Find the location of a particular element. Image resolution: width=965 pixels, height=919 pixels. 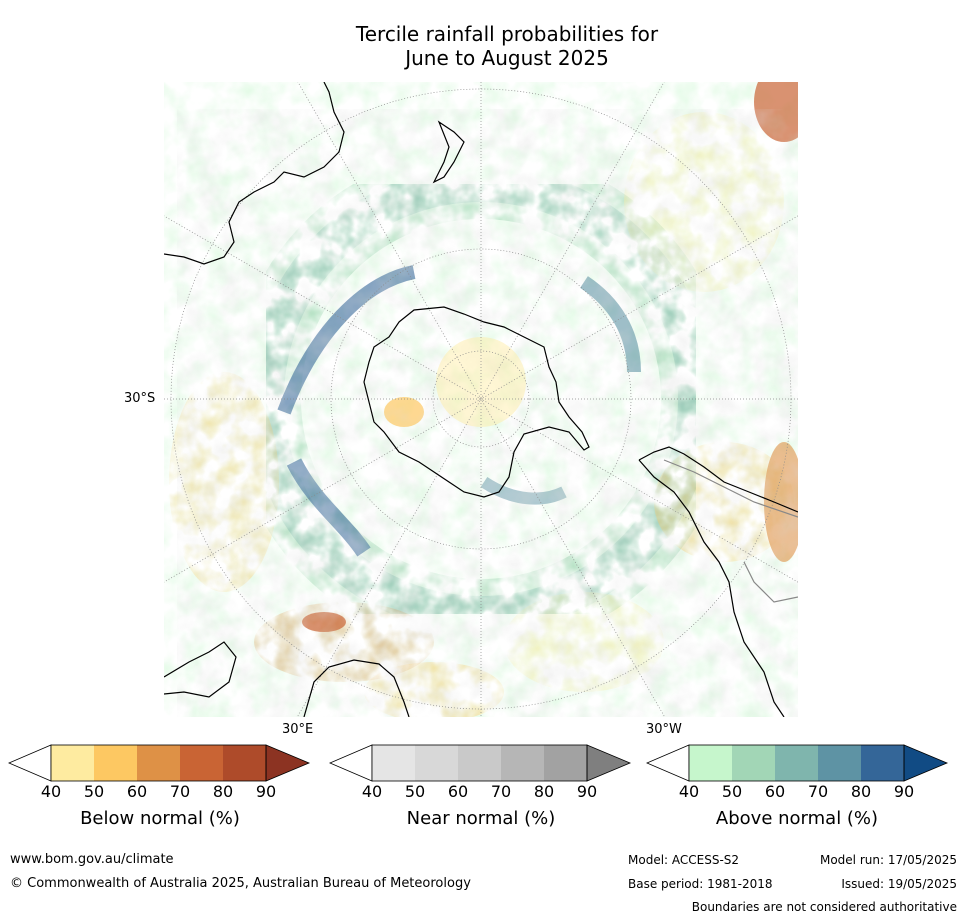

title-line-1: Tercile rainfall probabilities for is located at coordinates (507, 34).